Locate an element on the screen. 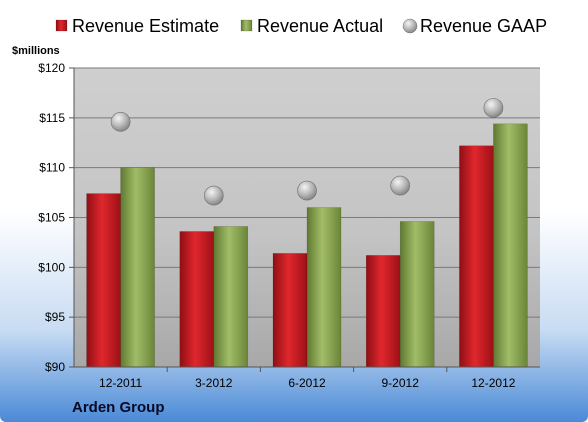 This screenshot has height=422, width=588. x-tick-label: 12-2012 is located at coordinates (493, 383).